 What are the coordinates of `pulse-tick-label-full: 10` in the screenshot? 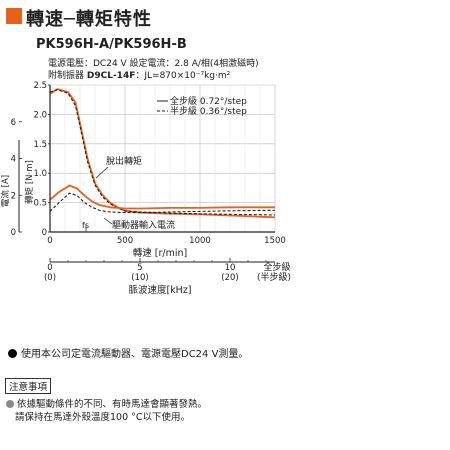 It's located at (230, 268).